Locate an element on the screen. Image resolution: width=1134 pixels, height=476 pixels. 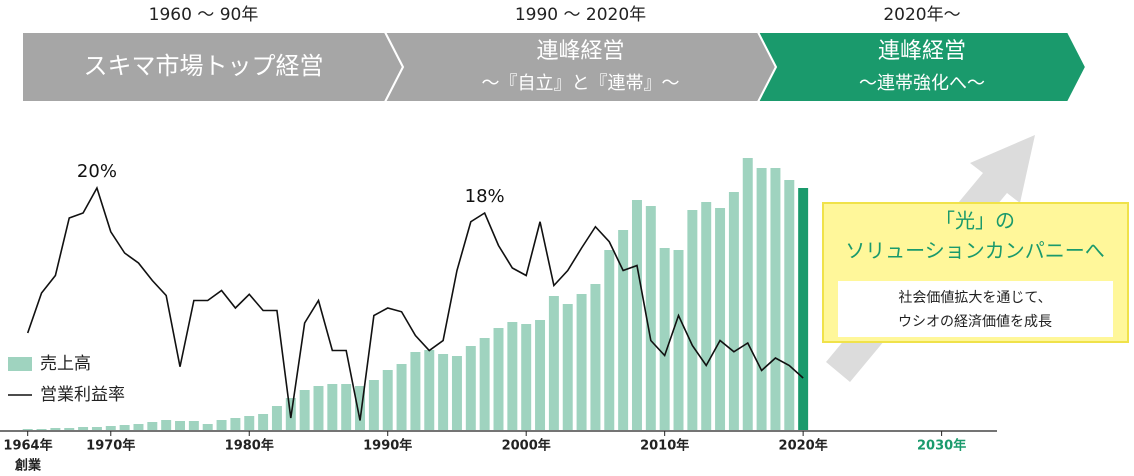
x-tick-label: 1964年 is located at coordinates (27, 446).